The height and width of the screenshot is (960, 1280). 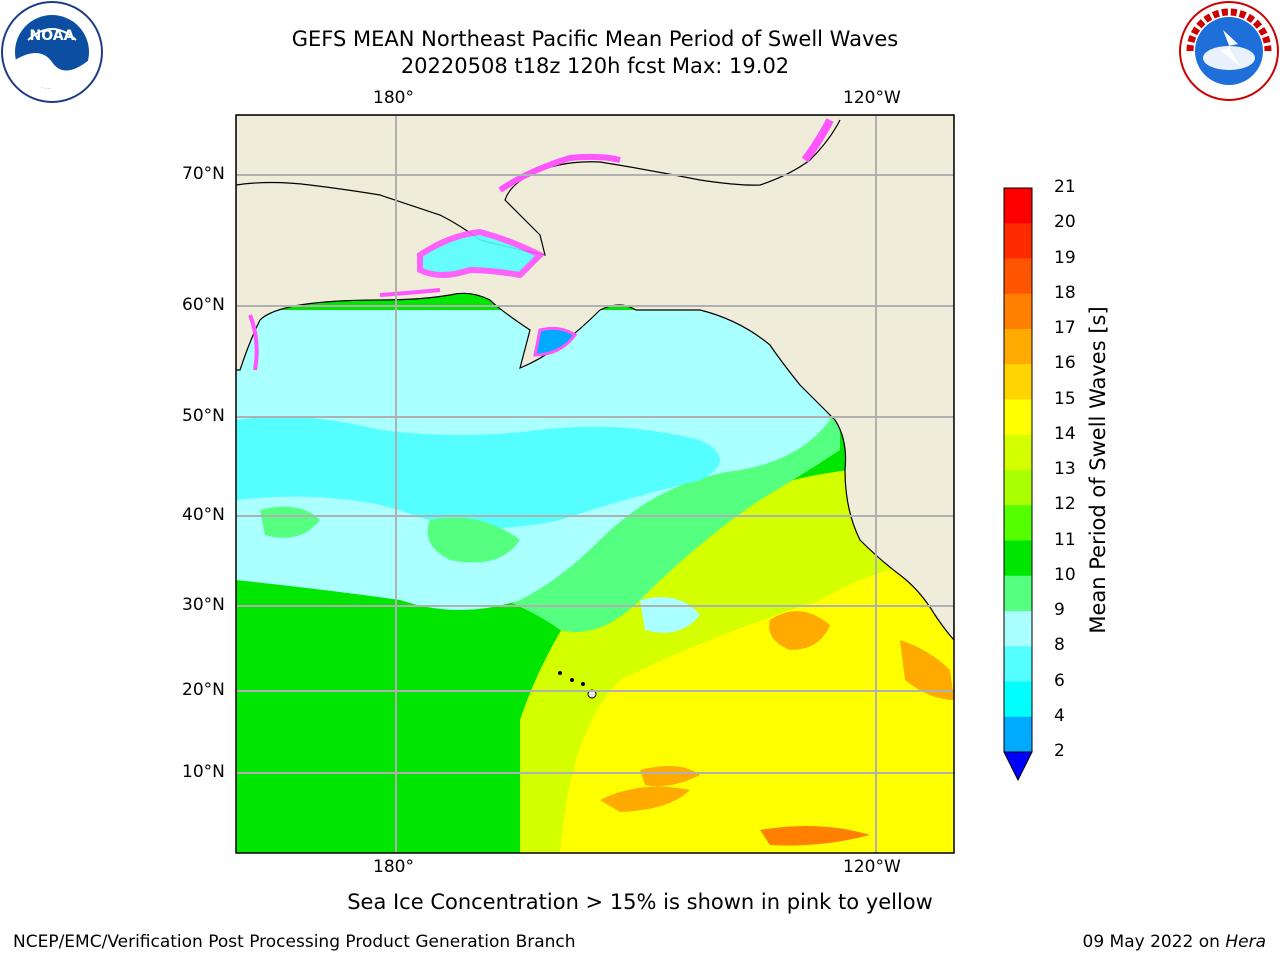 What do you see at coordinates (1059, 680) in the screenshot?
I see `colorbar-tick-label: 6` at bounding box center [1059, 680].